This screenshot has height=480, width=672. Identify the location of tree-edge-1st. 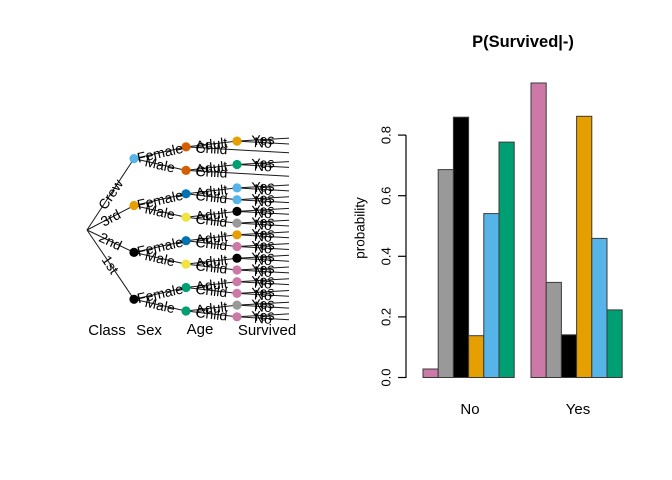
(110, 264).